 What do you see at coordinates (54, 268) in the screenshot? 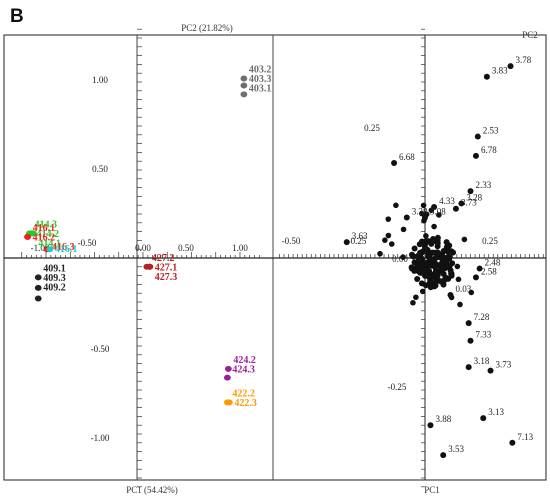
I see `point-label: 409.1` at bounding box center [54, 268].